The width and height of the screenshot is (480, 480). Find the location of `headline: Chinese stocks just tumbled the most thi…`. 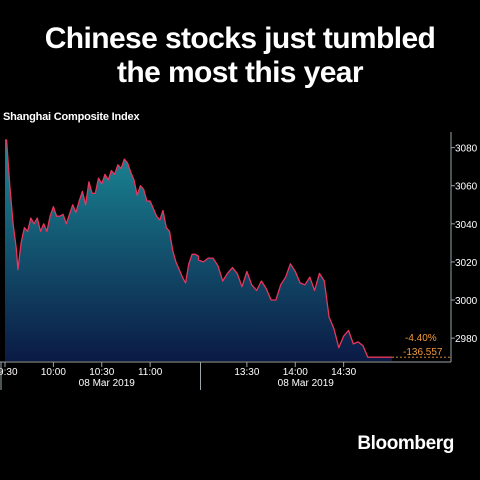

headline: Chinese stocks just tumbled the most thi… is located at coordinates (240, 56).